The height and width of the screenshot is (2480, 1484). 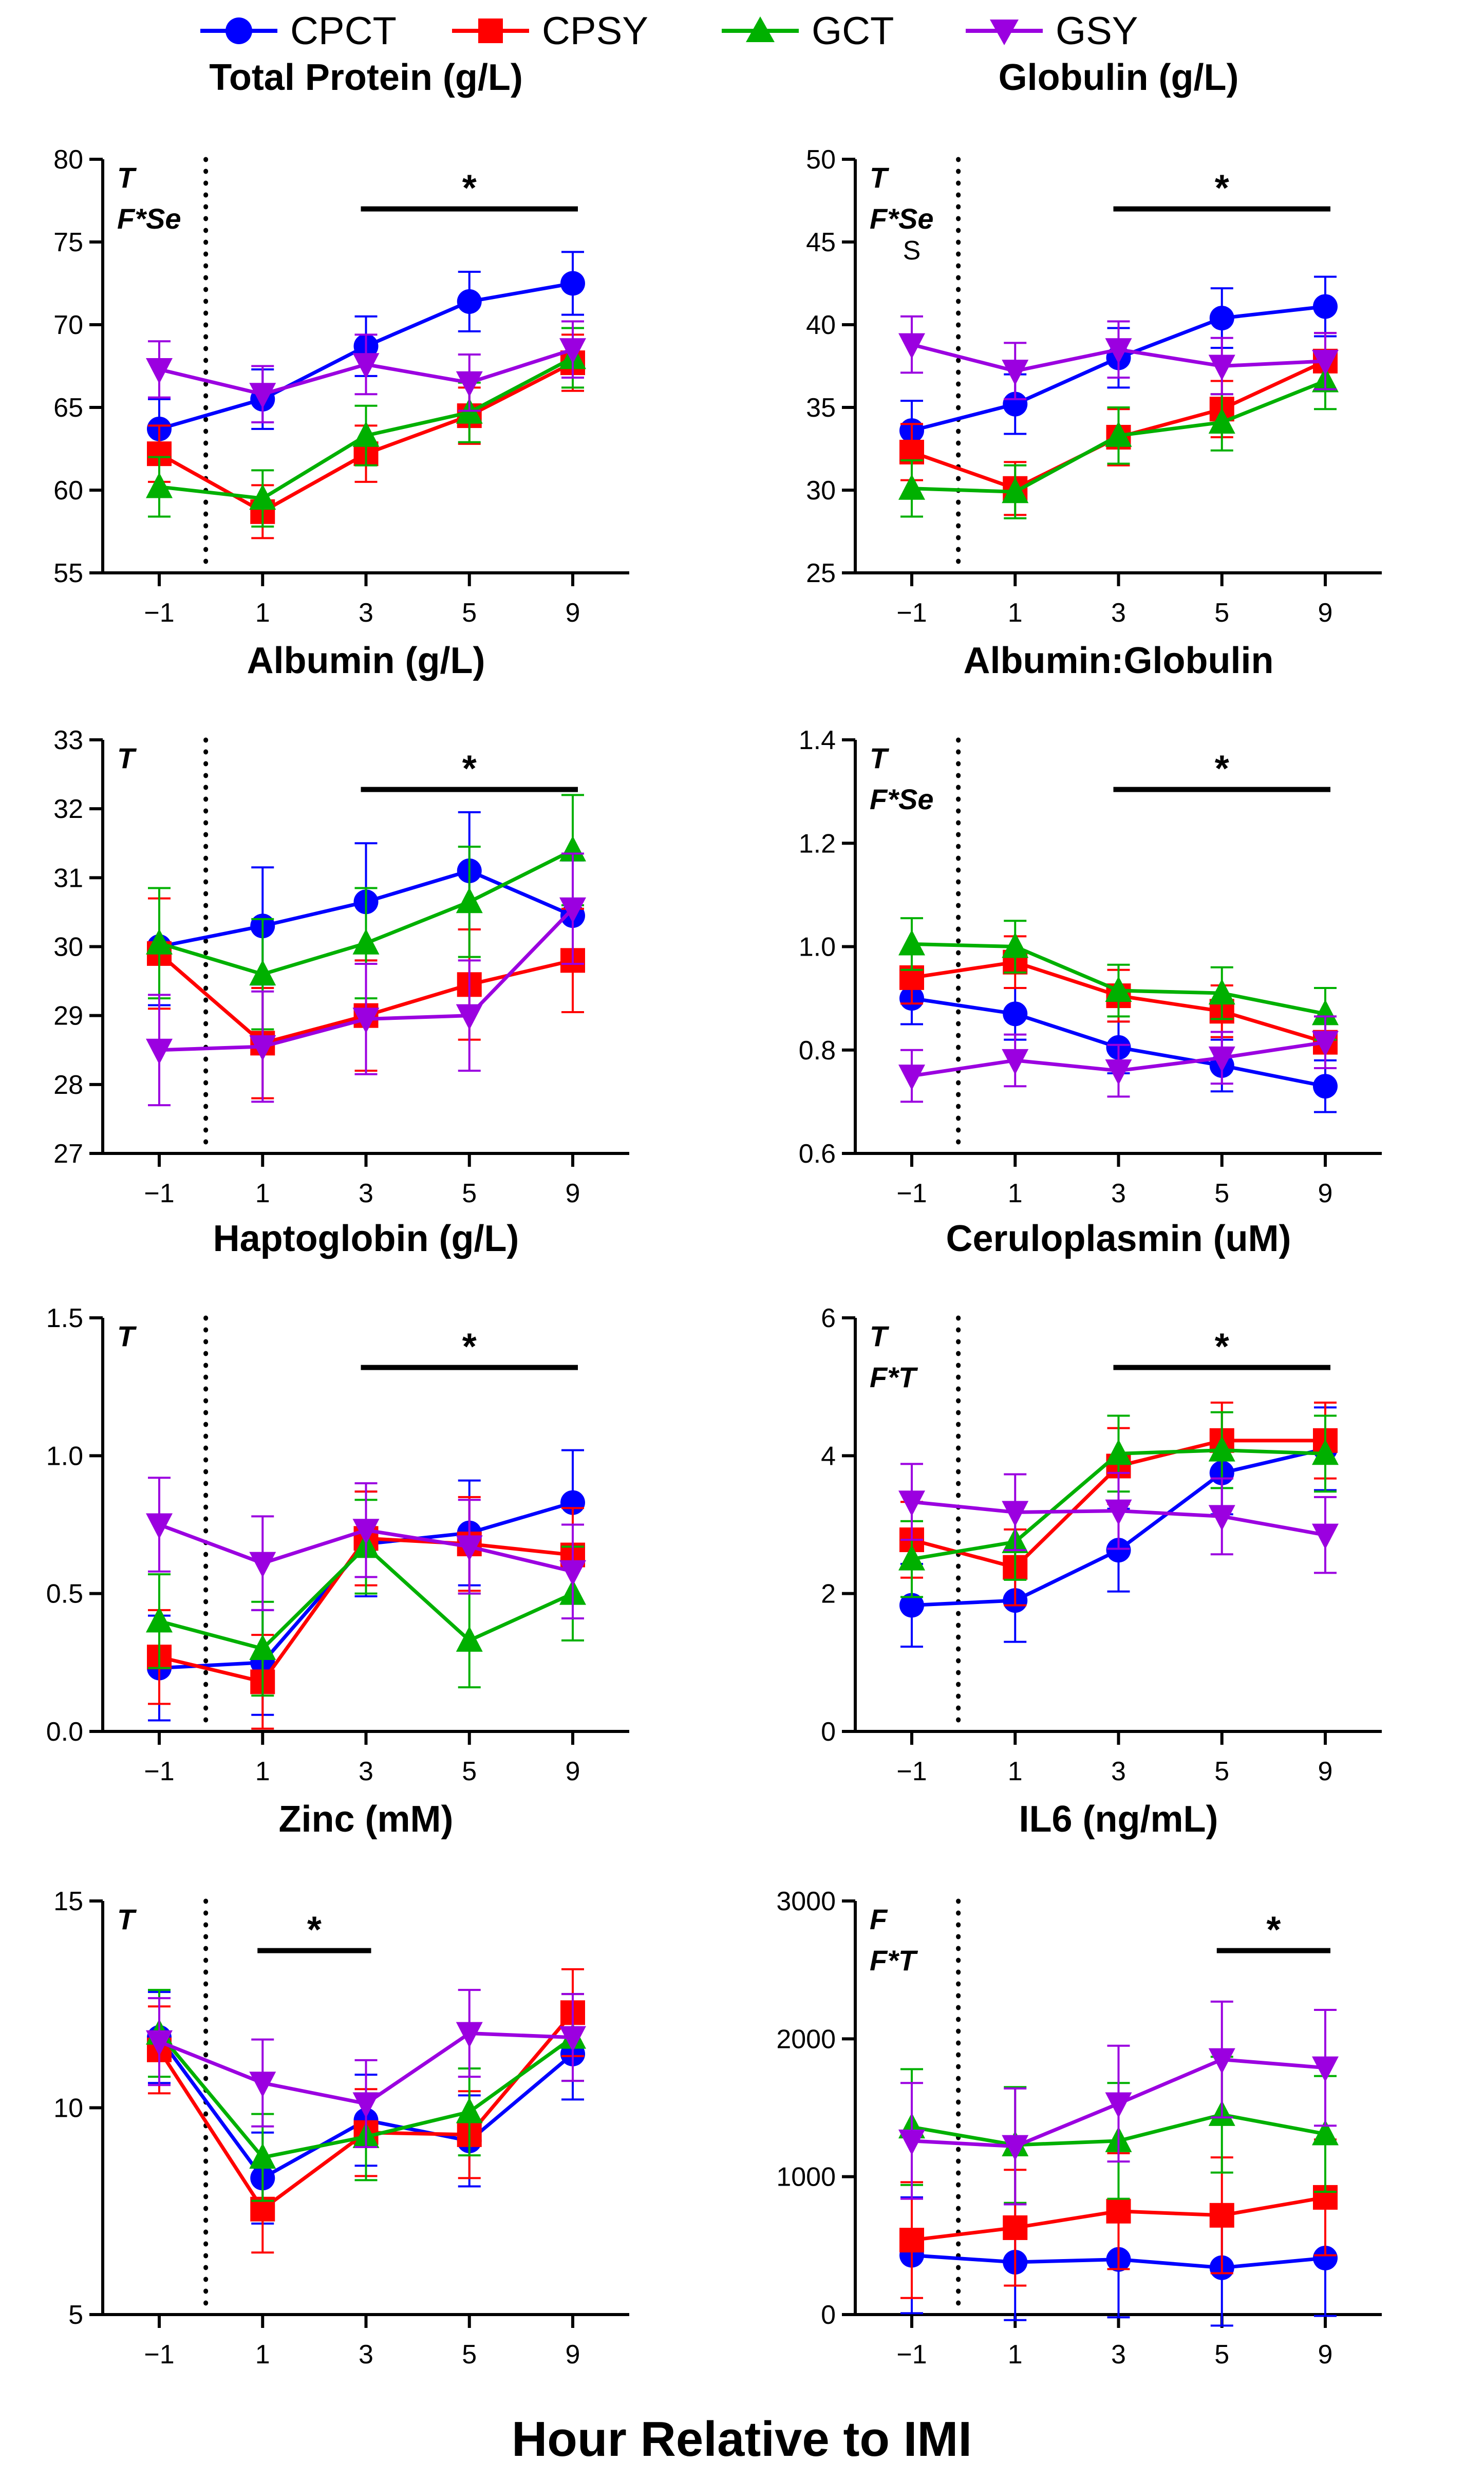 What do you see at coordinates (1118, 1819) in the screenshot?
I see `panel-title: IL6 (ng/mL)` at bounding box center [1118, 1819].